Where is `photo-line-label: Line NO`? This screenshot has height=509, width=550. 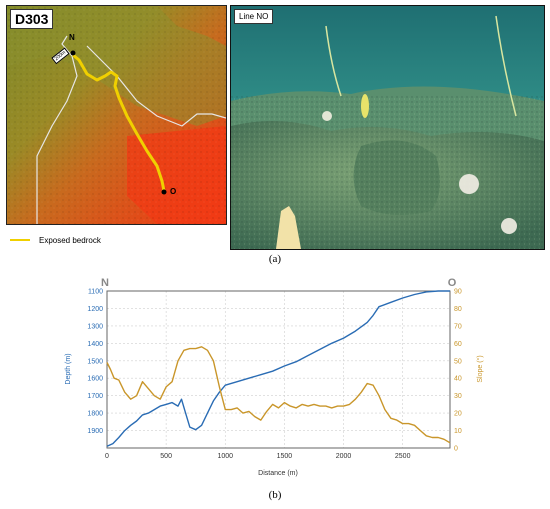
photo-line-label: Line NO is located at coordinates (254, 16).